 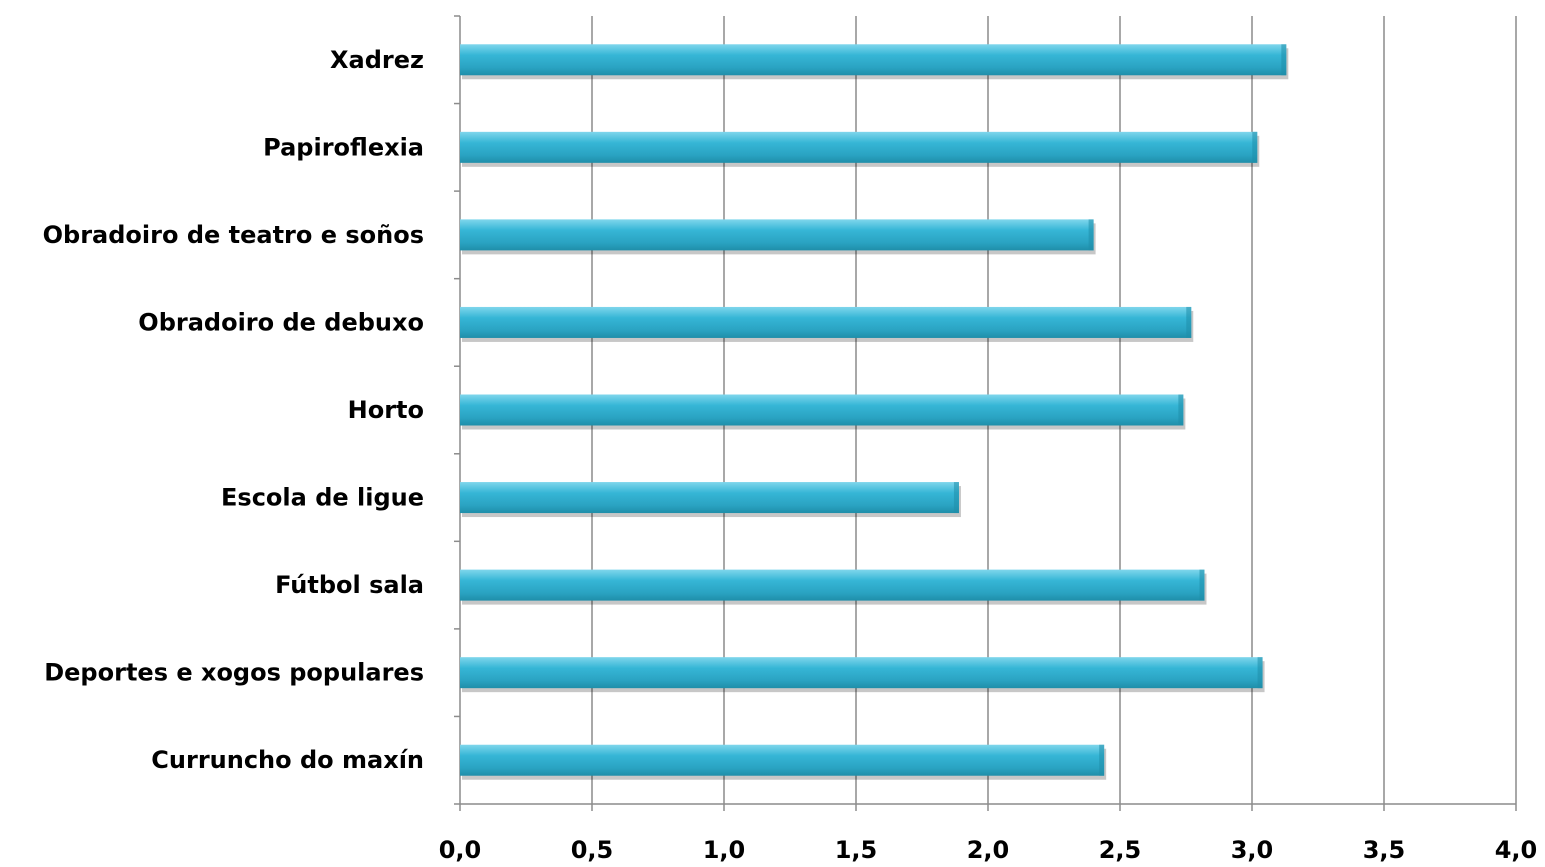 What do you see at coordinates (592, 850) in the screenshot?
I see `x-tick-label: 0,5` at bounding box center [592, 850].